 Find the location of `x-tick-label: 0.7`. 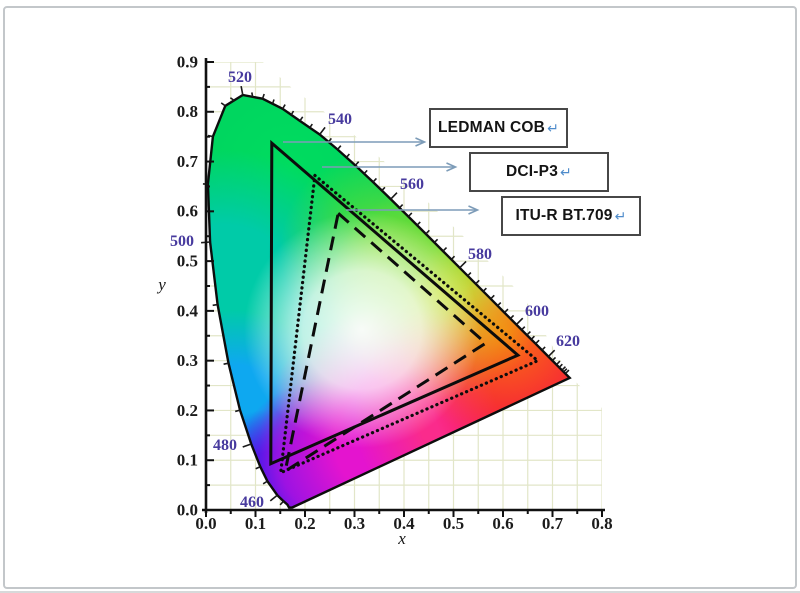

x-tick-label: 0.7 is located at coordinates (553, 523).